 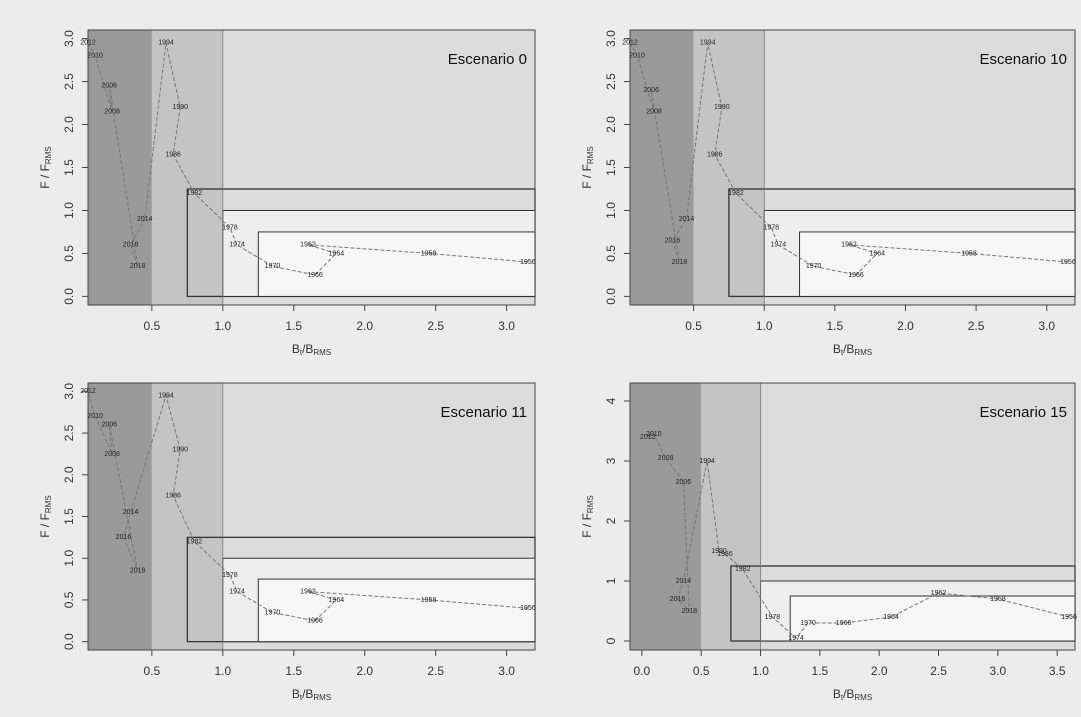 What do you see at coordinates (195, 541) in the screenshot?
I see `year-label: 1982` at bounding box center [195, 541].